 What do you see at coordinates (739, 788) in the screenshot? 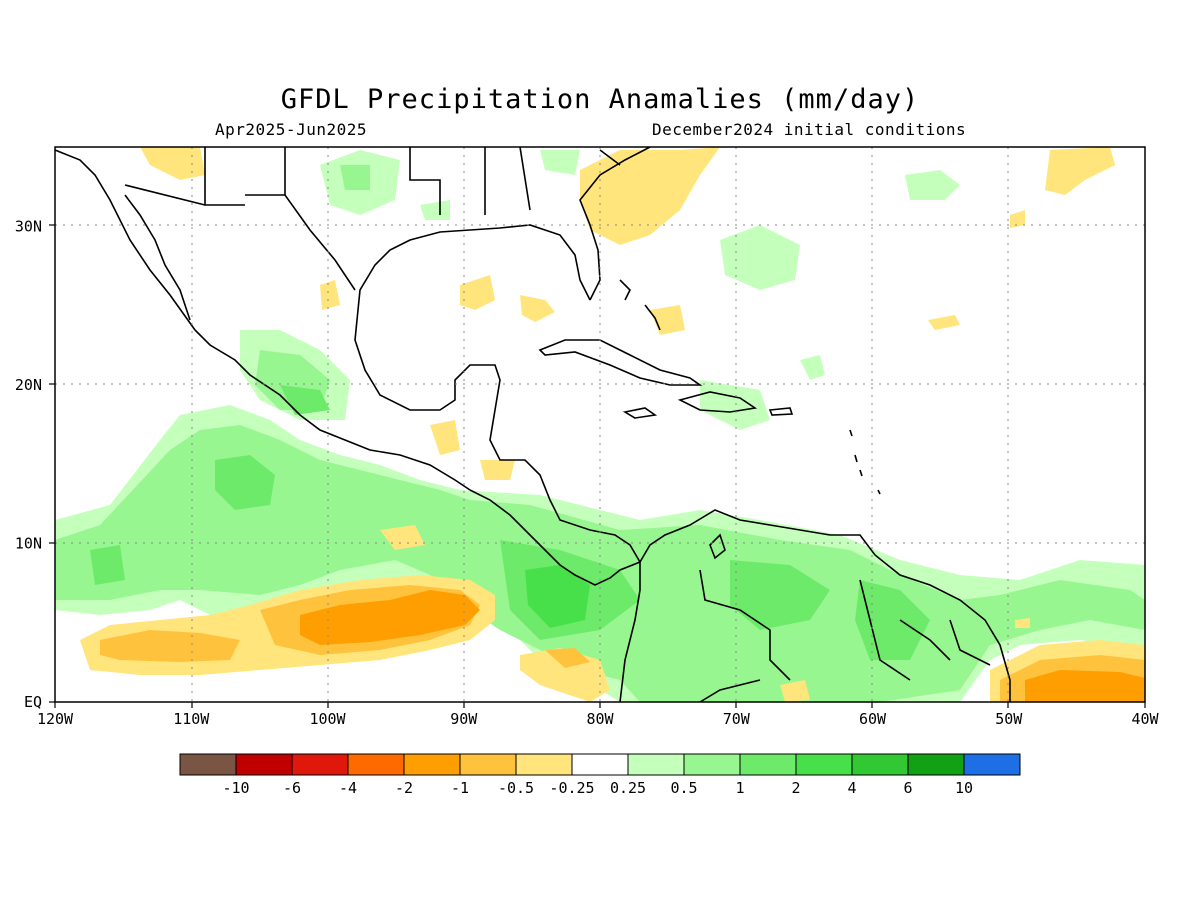
I see `colorbar-label: 1` at bounding box center [739, 788].